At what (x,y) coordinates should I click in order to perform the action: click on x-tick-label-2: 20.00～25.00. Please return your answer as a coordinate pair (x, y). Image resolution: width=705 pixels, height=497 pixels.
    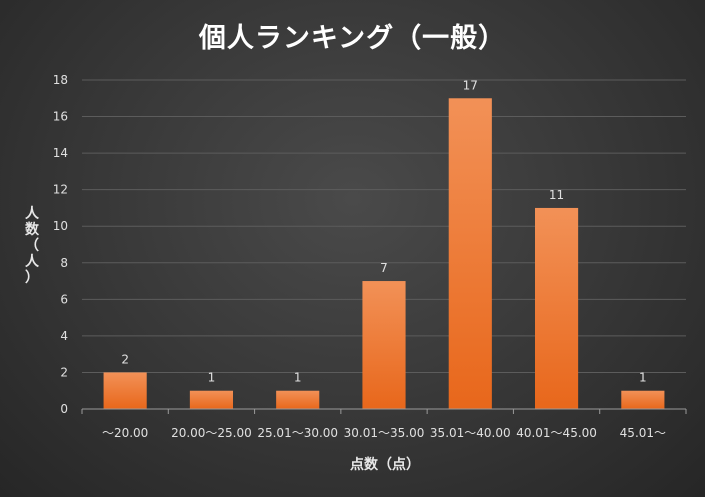
    Looking at the image, I should click on (211, 433).